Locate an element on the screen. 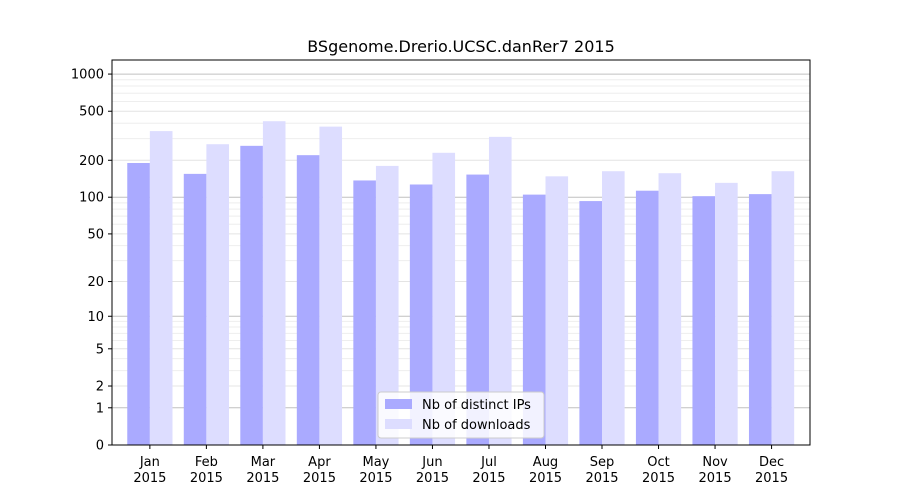  y-tick-label: 5 is located at coordinates (100, 349).